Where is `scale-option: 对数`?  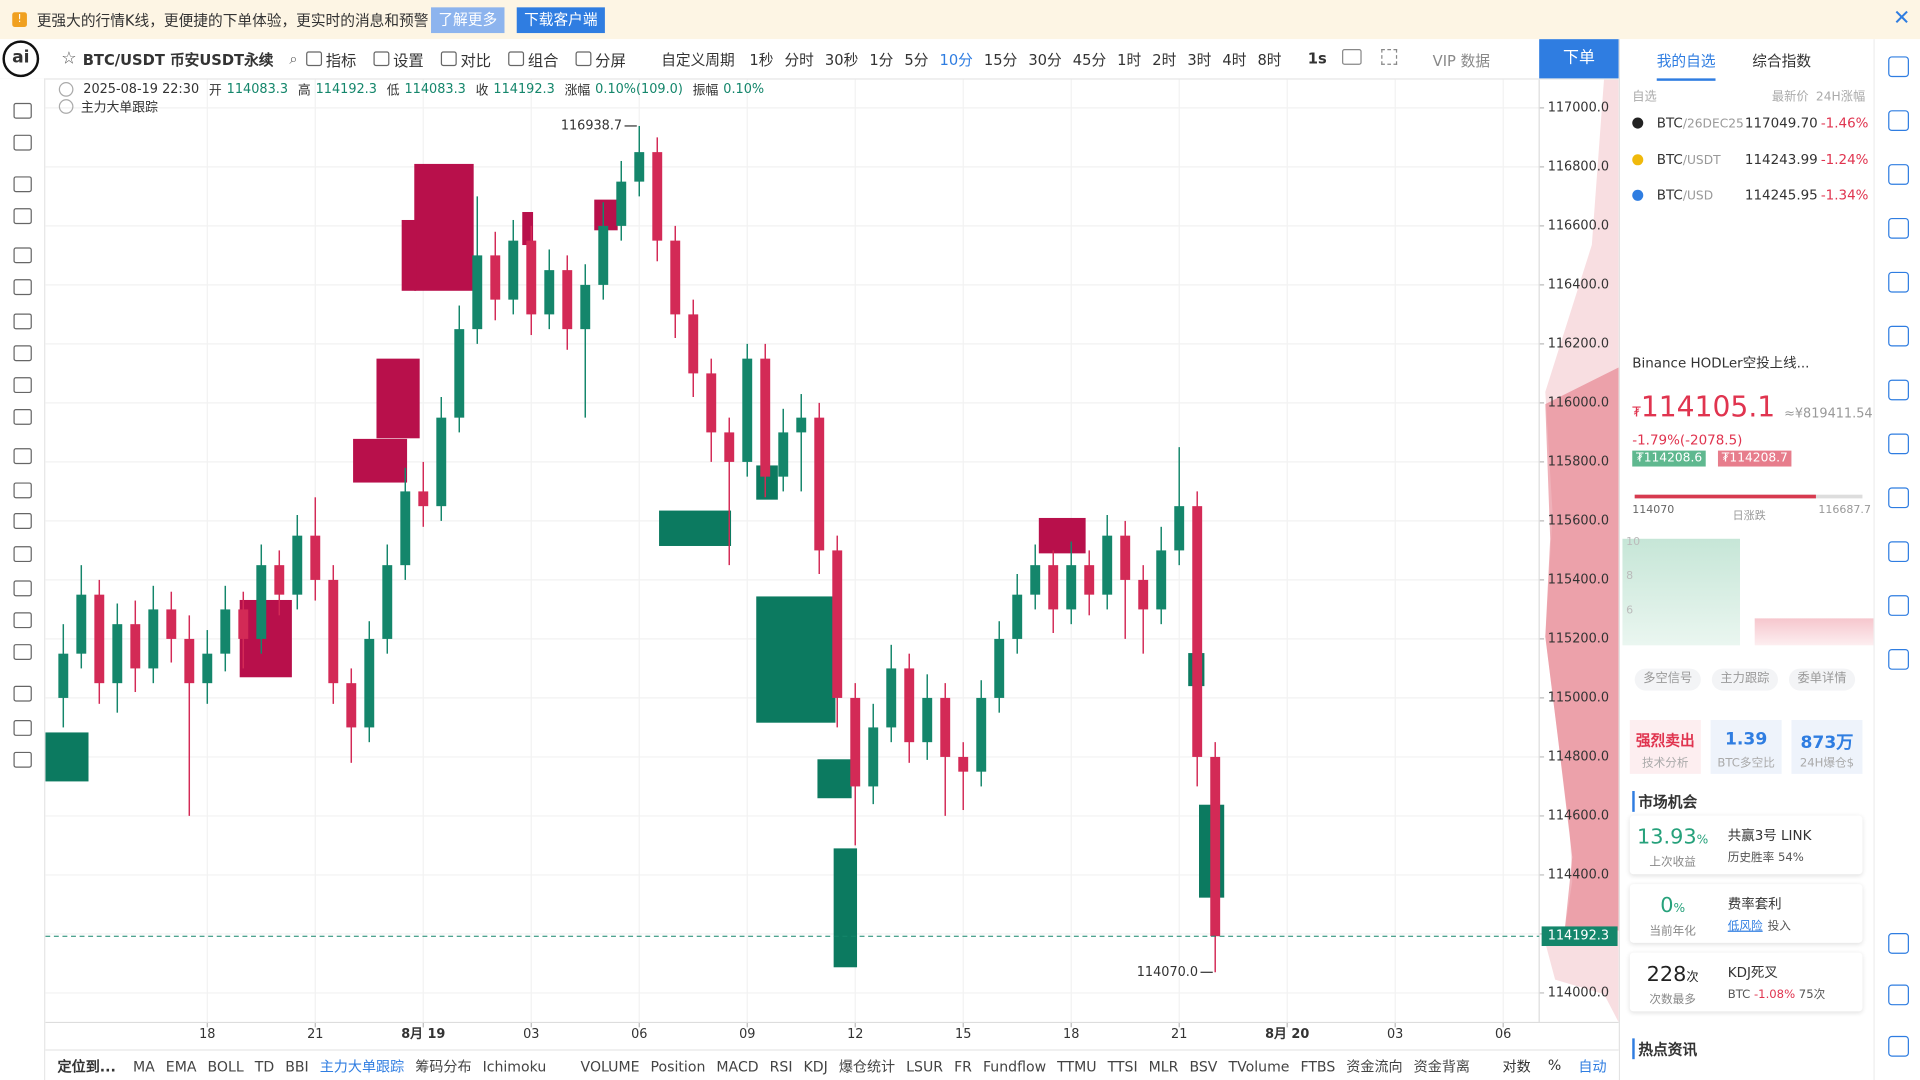 scale-option: 对数 is located at coordinates (1516, 1066).